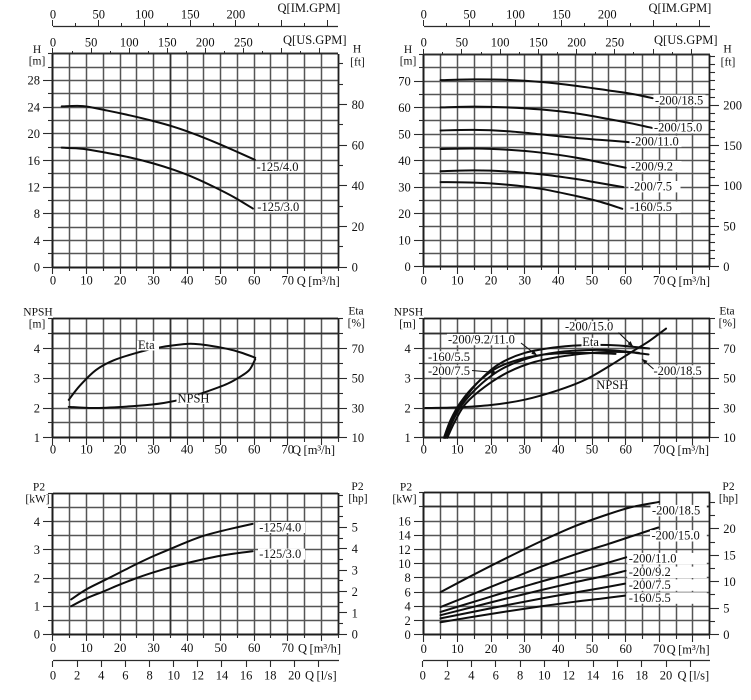 This screenshot has width=751, height=700. I want to click on svg-text: NPSH, so click(37, 313).